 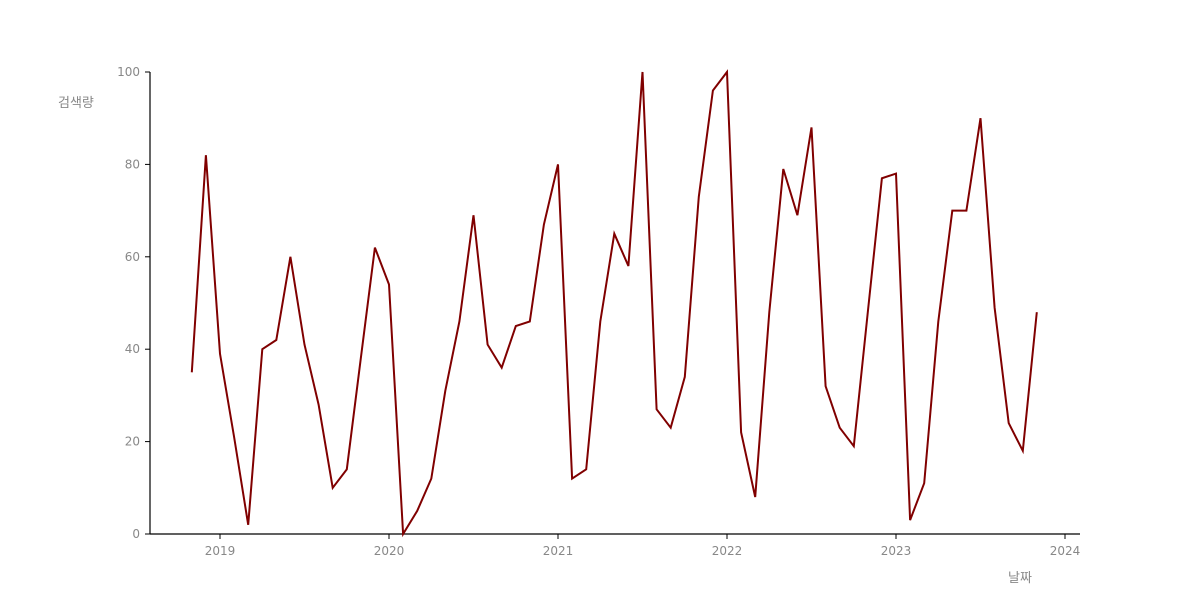 I want to click on x-tick-label: 2019, so click(x=220, y=551).